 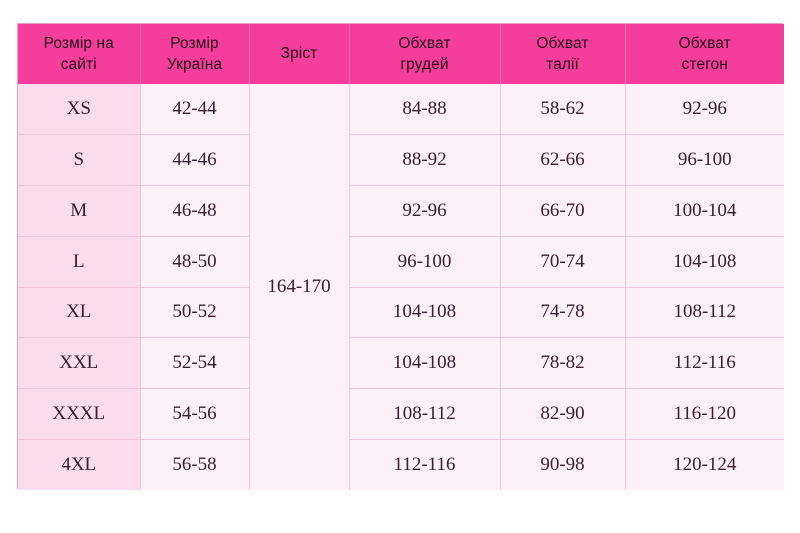 What do you see at coordinates (195, 261) in the screenshot?
I see `cell-ua_size: 48-50` at bounding box center [195, 261].